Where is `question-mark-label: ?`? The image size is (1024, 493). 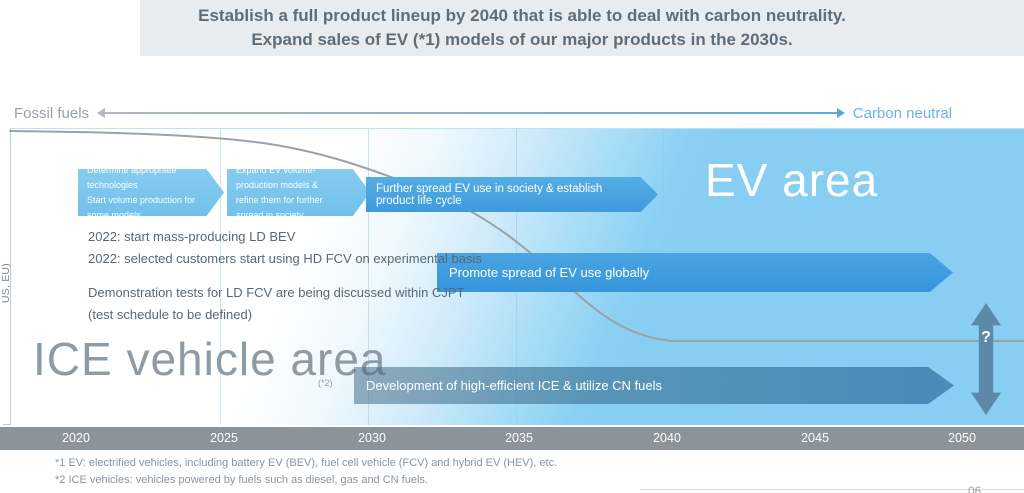 question-mark-label: ? is located at coordinates (986, 337).